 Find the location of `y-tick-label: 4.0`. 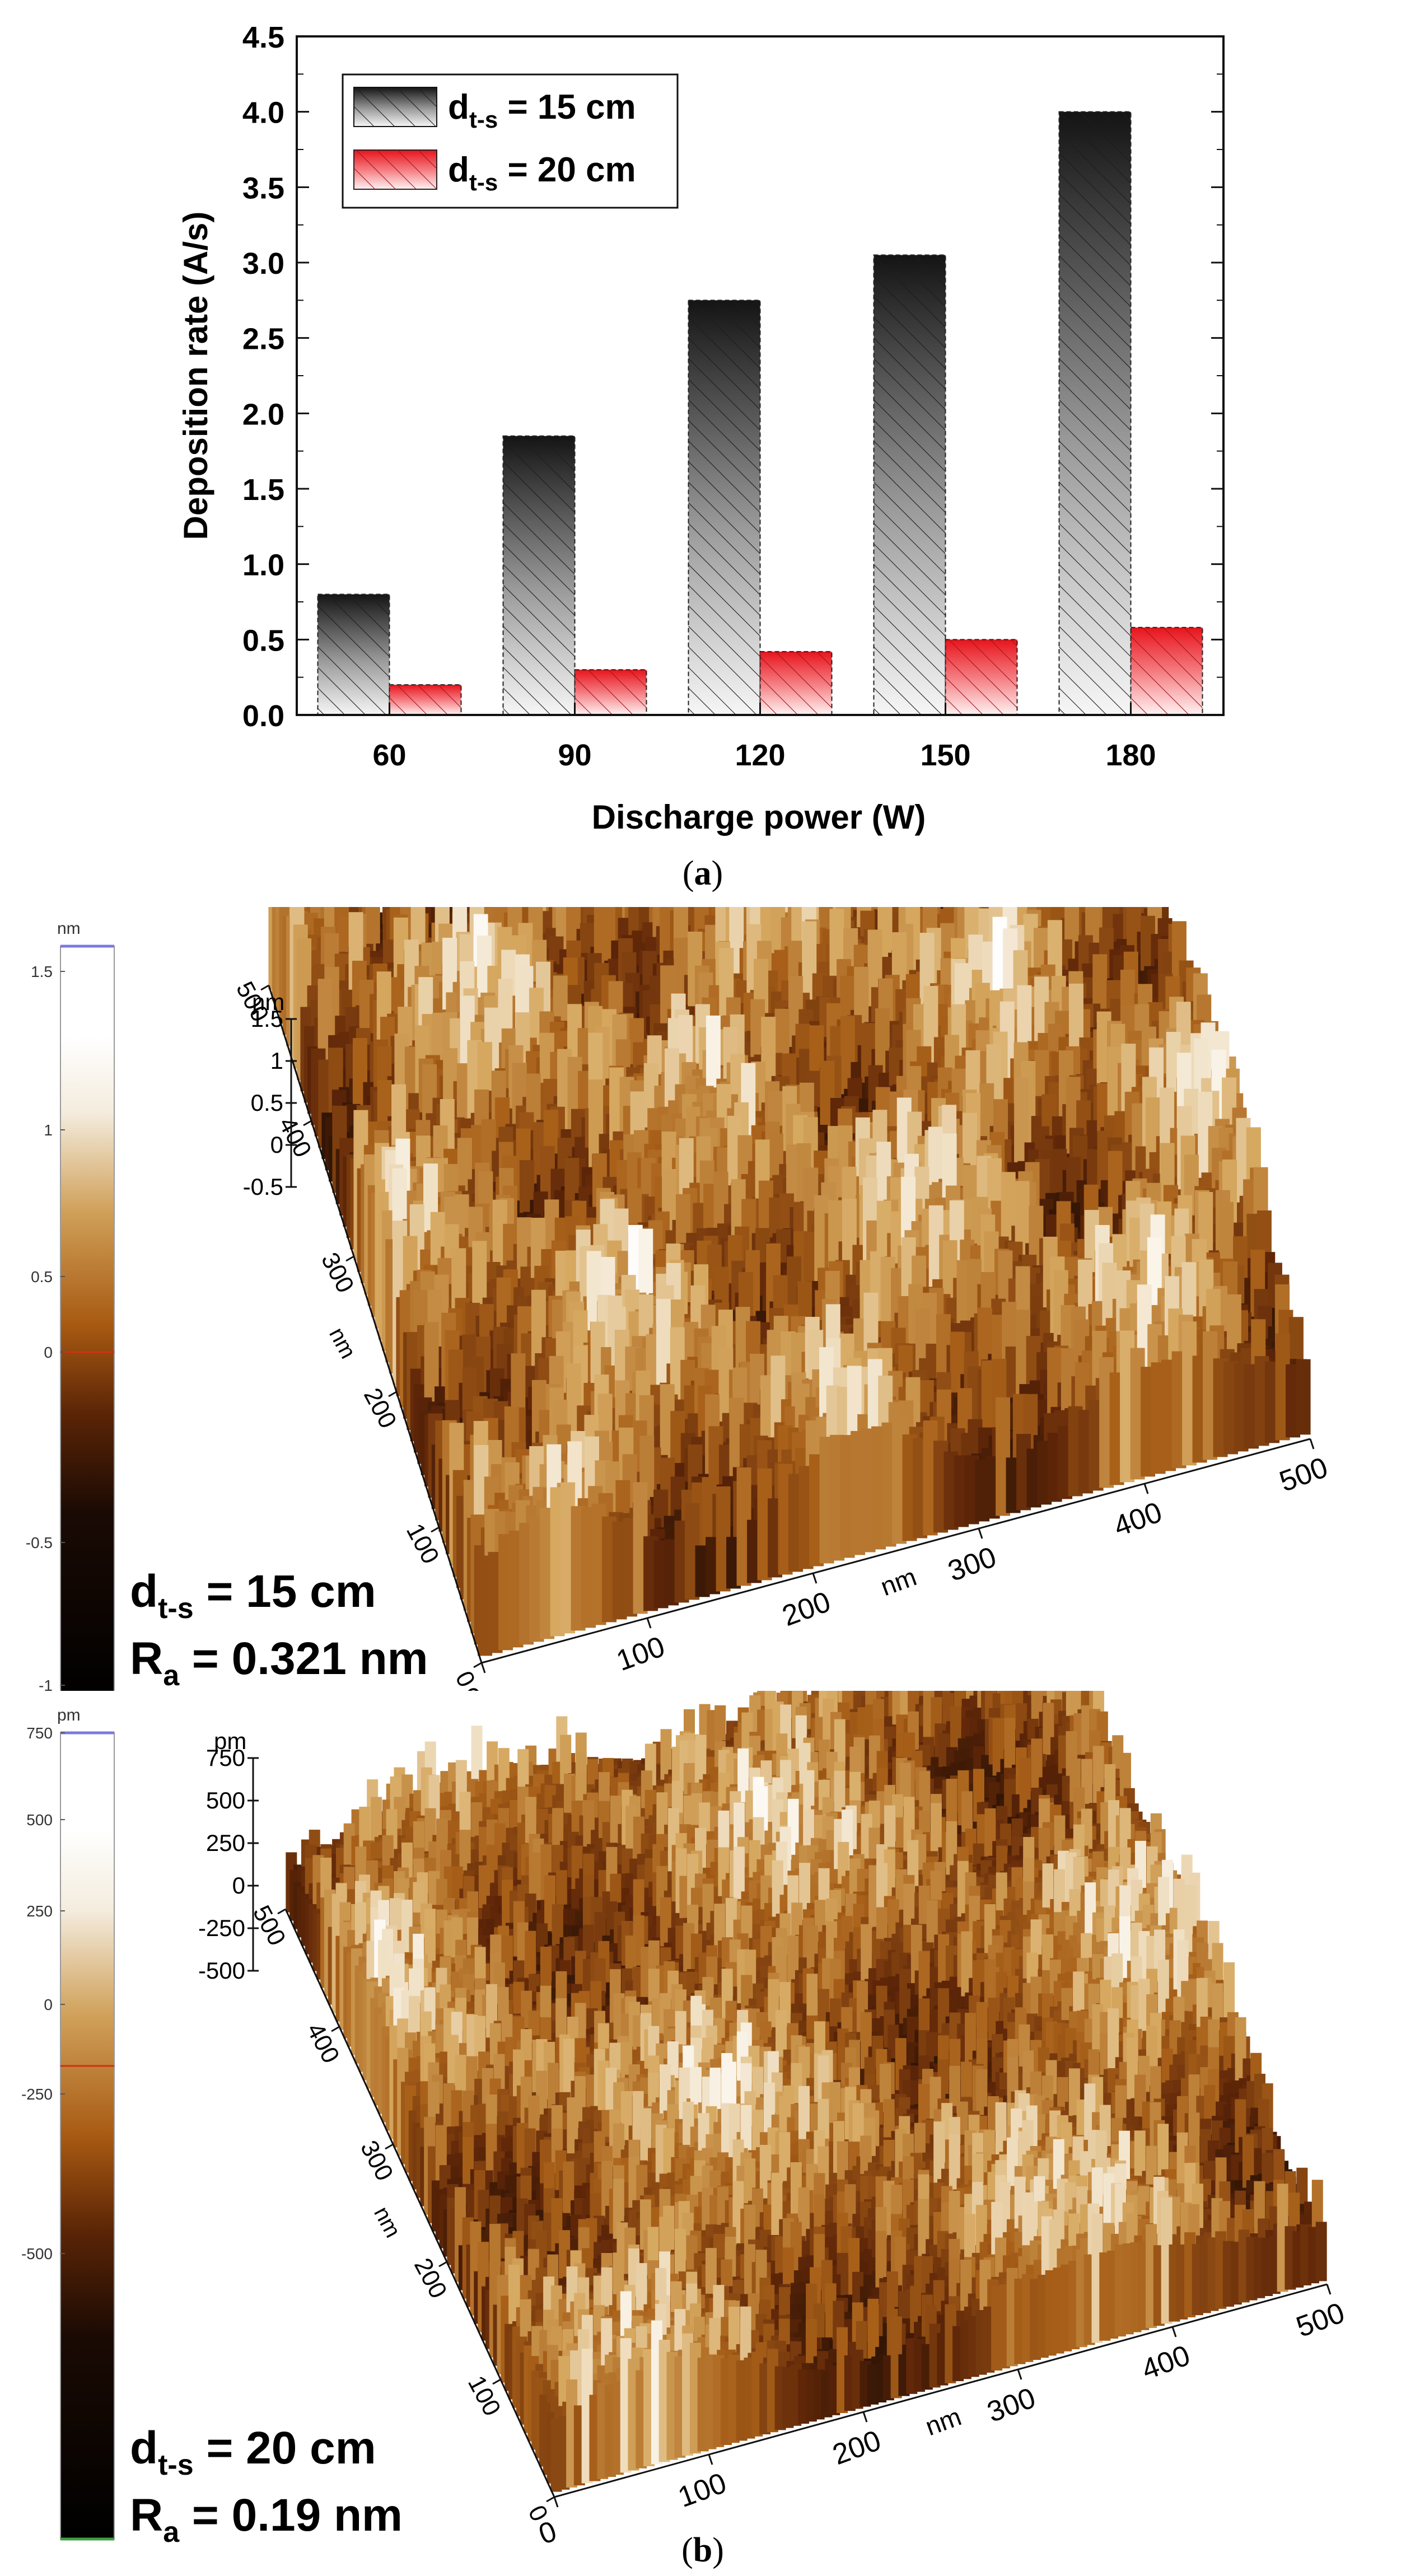

y-tick-label: 4.0 is located at coordinates (263, 113).